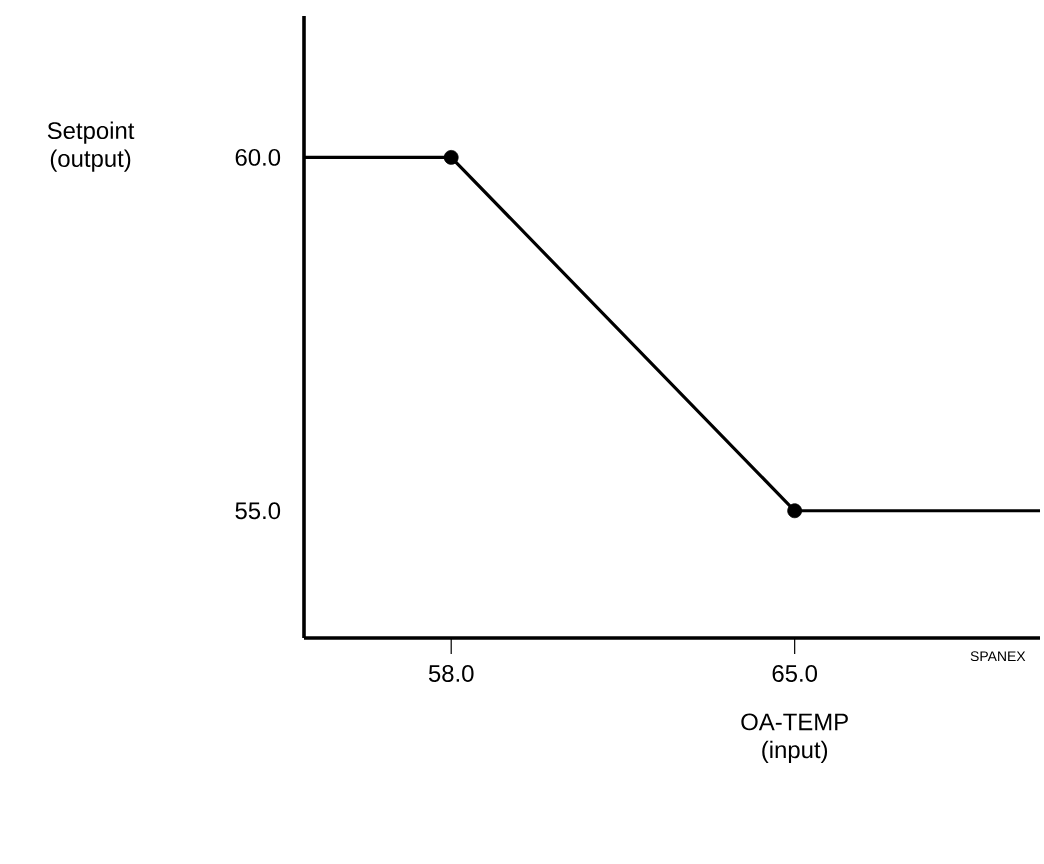  What do you see at coordinates (451, 673) in the screenshot?
I see `x-tick-label: 58.0` at bounding box center [451, 673].